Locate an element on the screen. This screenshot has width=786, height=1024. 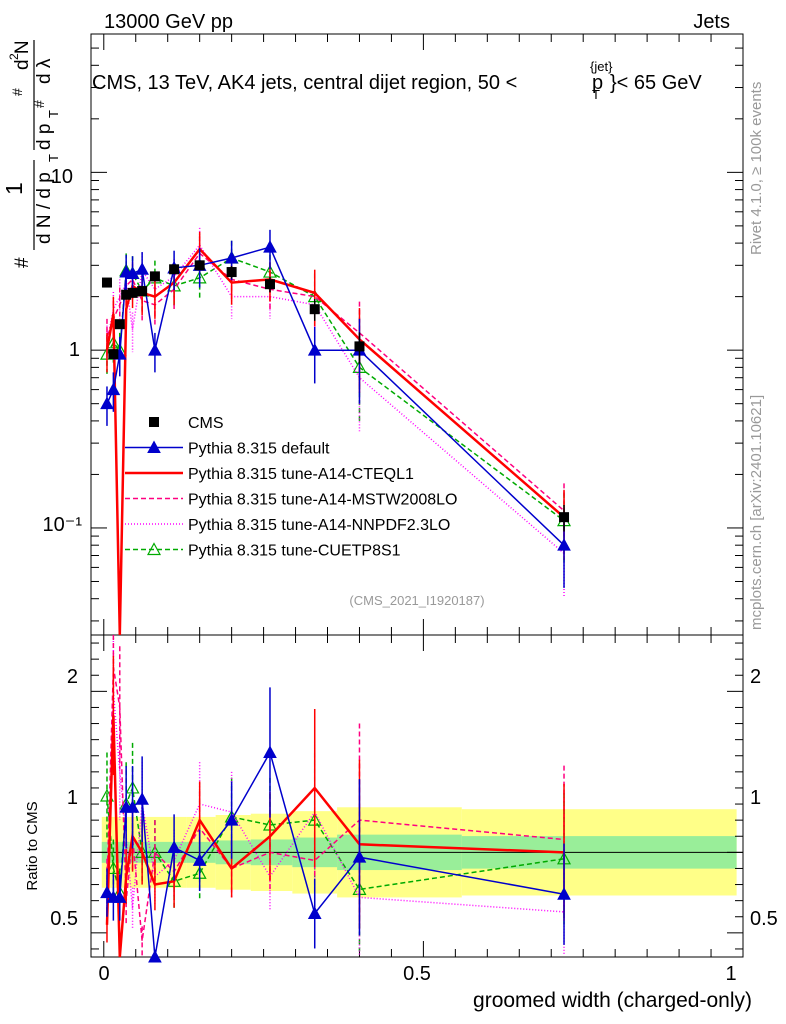
y-tick-10: 10 is located at coordinates (62, 177).